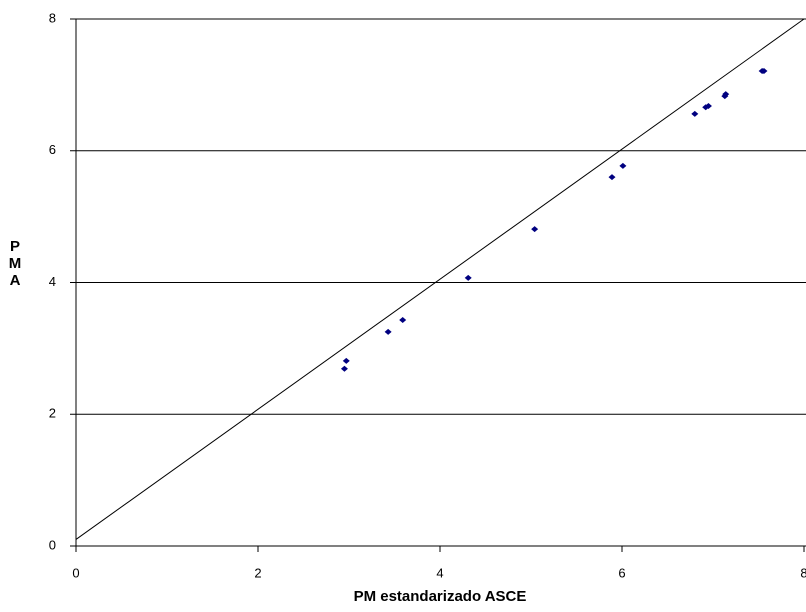  I want to click on x-tick-label: 8, so click(803, 572).